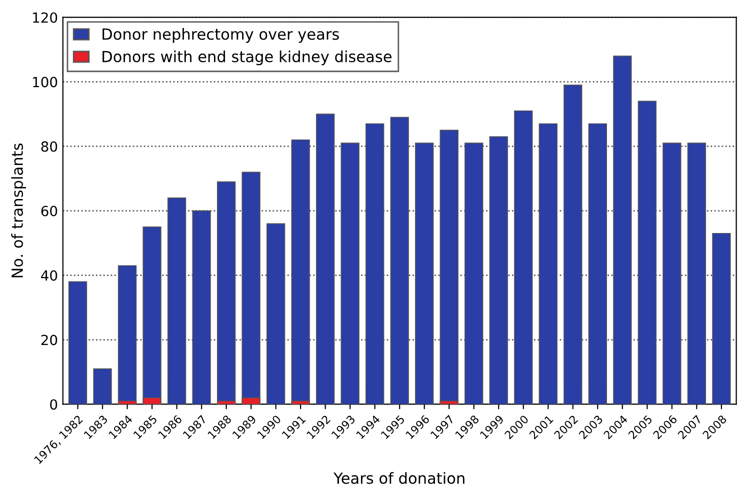 This screenshot has height=496, width=740. I want to click on bar, so click(102, 386).